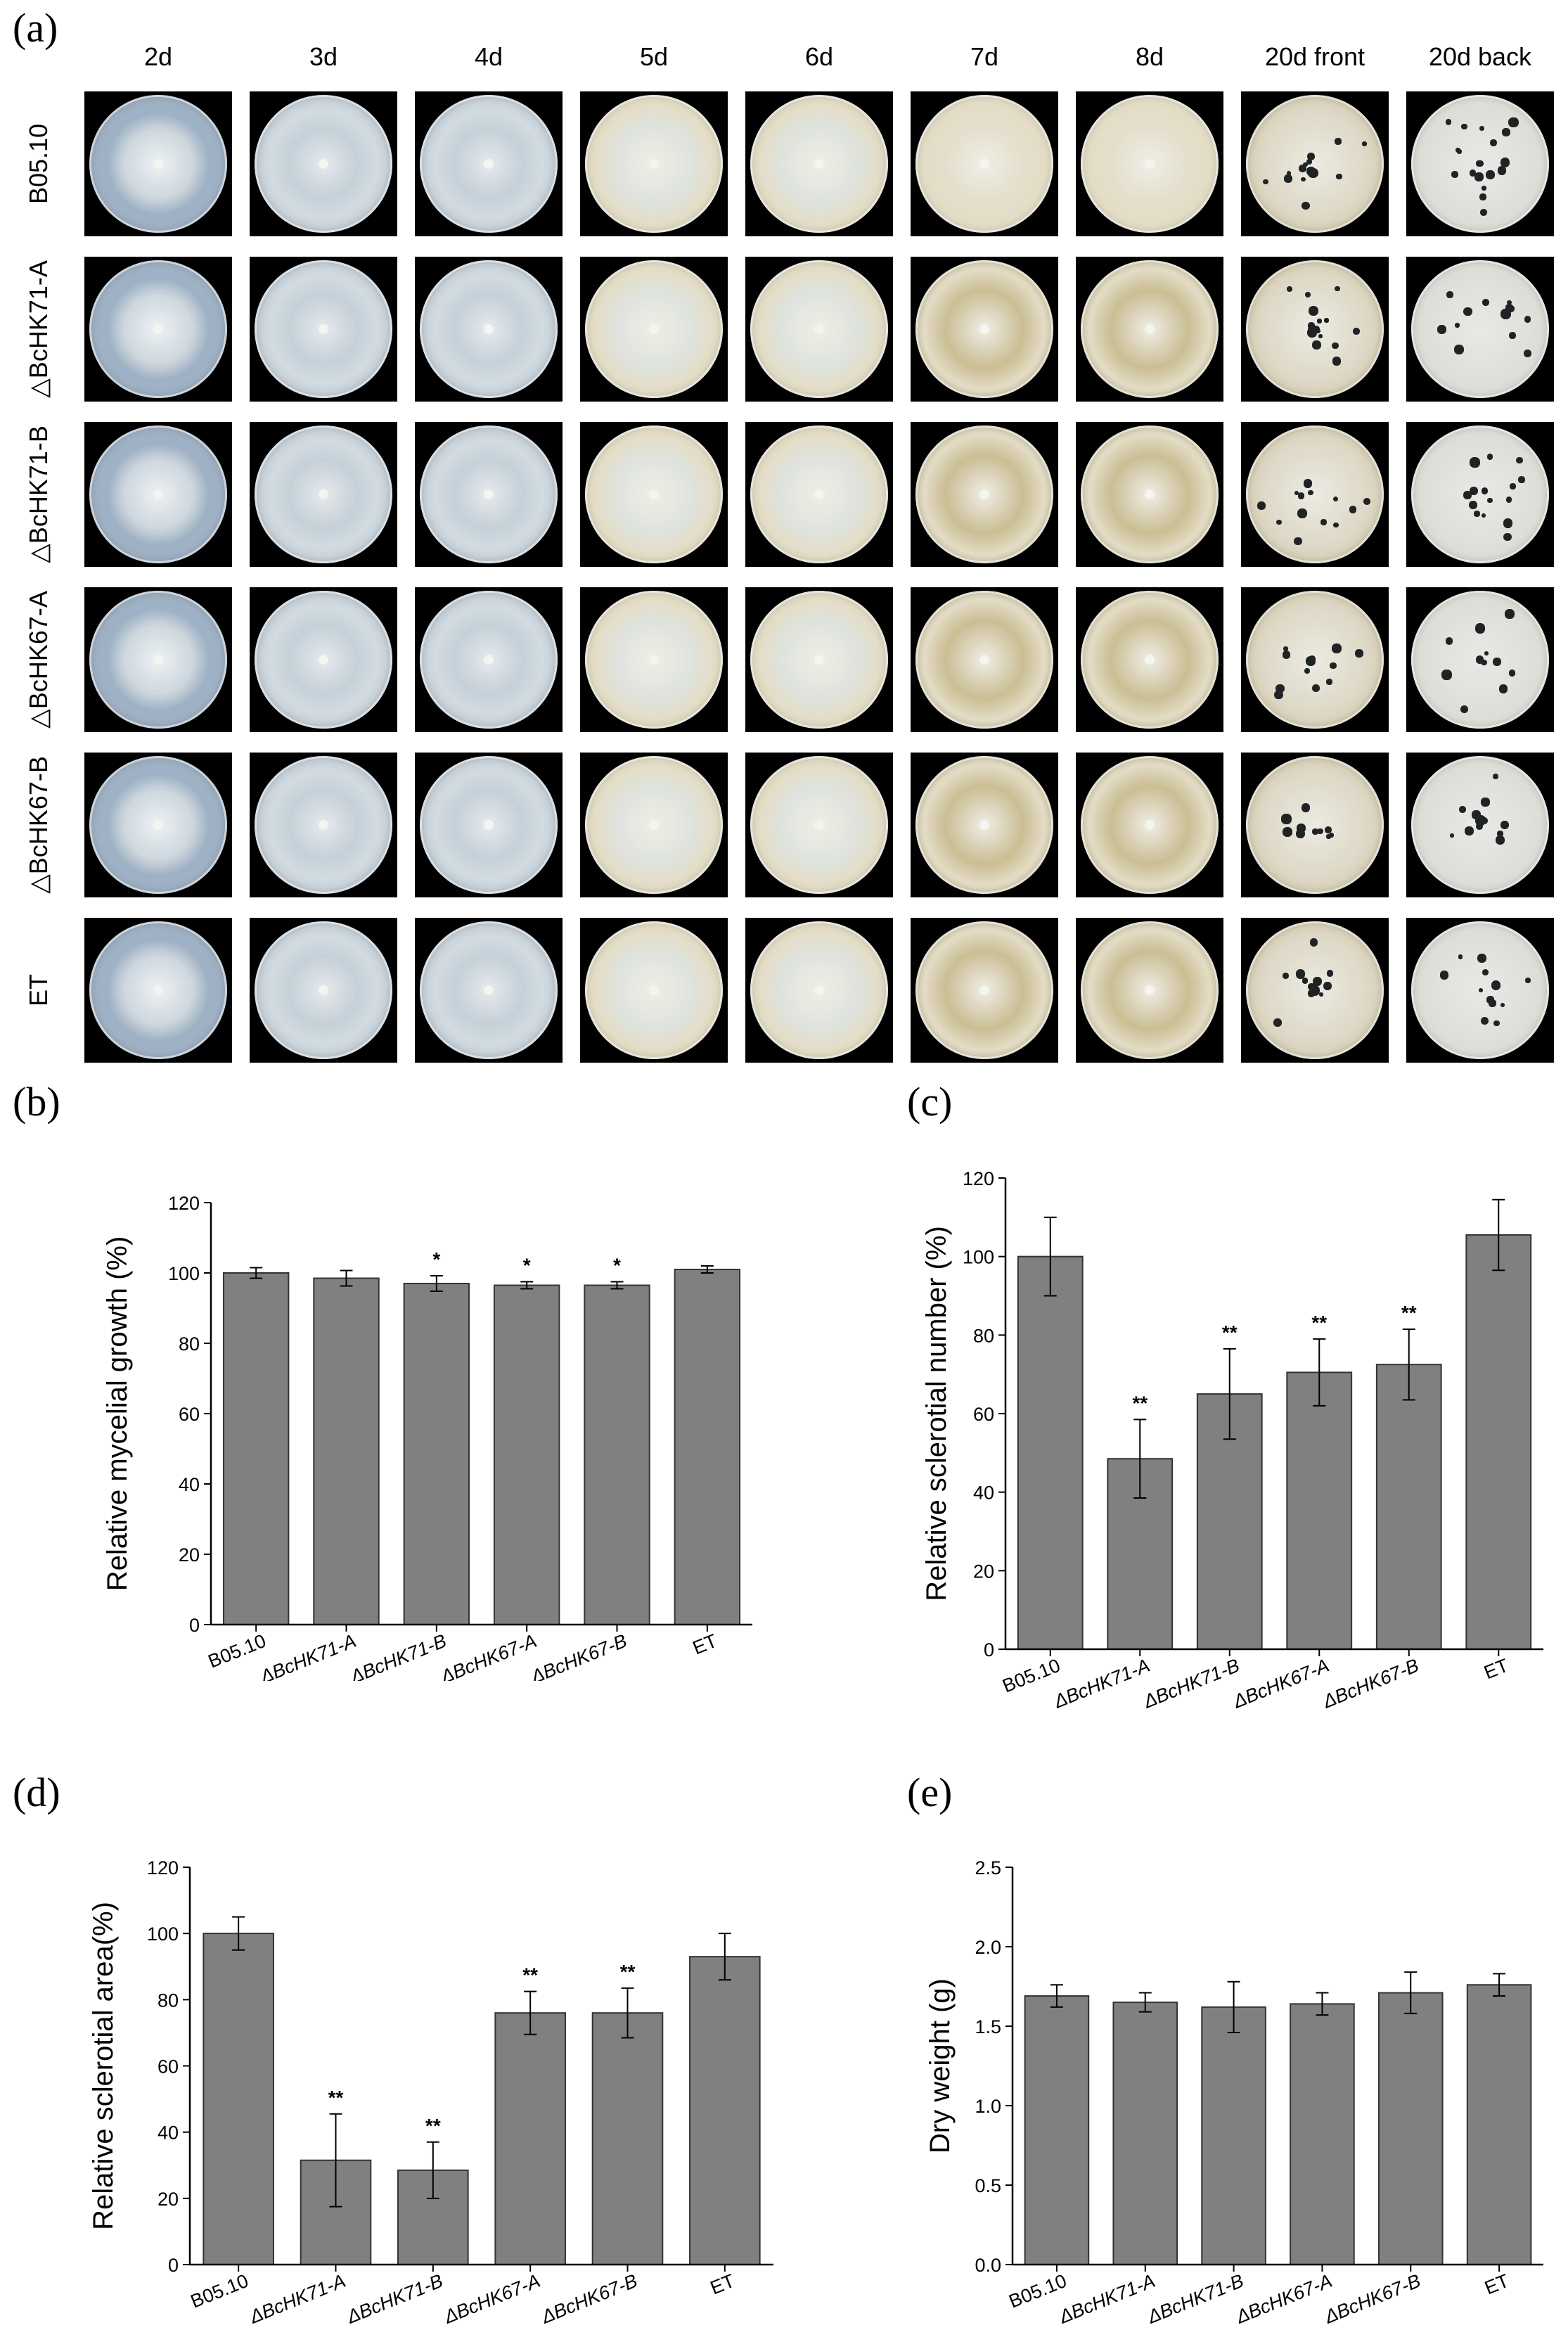  What do you see at coordinates (979, 1178) in the screenshot?
I see `y-tick-label: 120` at bounding box center [979, 1178].